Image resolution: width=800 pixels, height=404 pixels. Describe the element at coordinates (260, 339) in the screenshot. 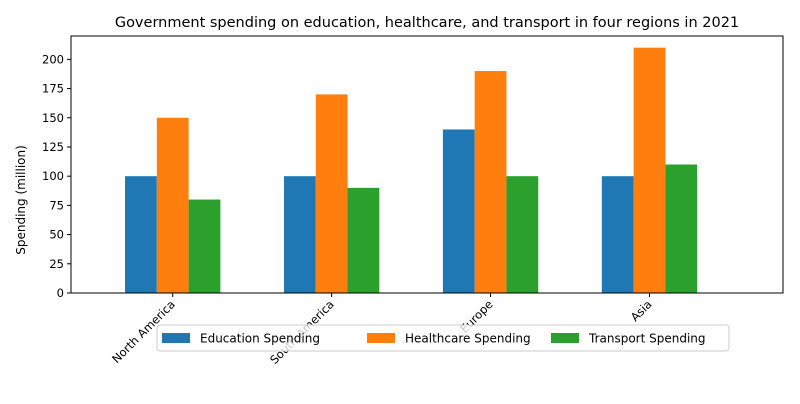

I see `legend-label: Education Spending` at that location.